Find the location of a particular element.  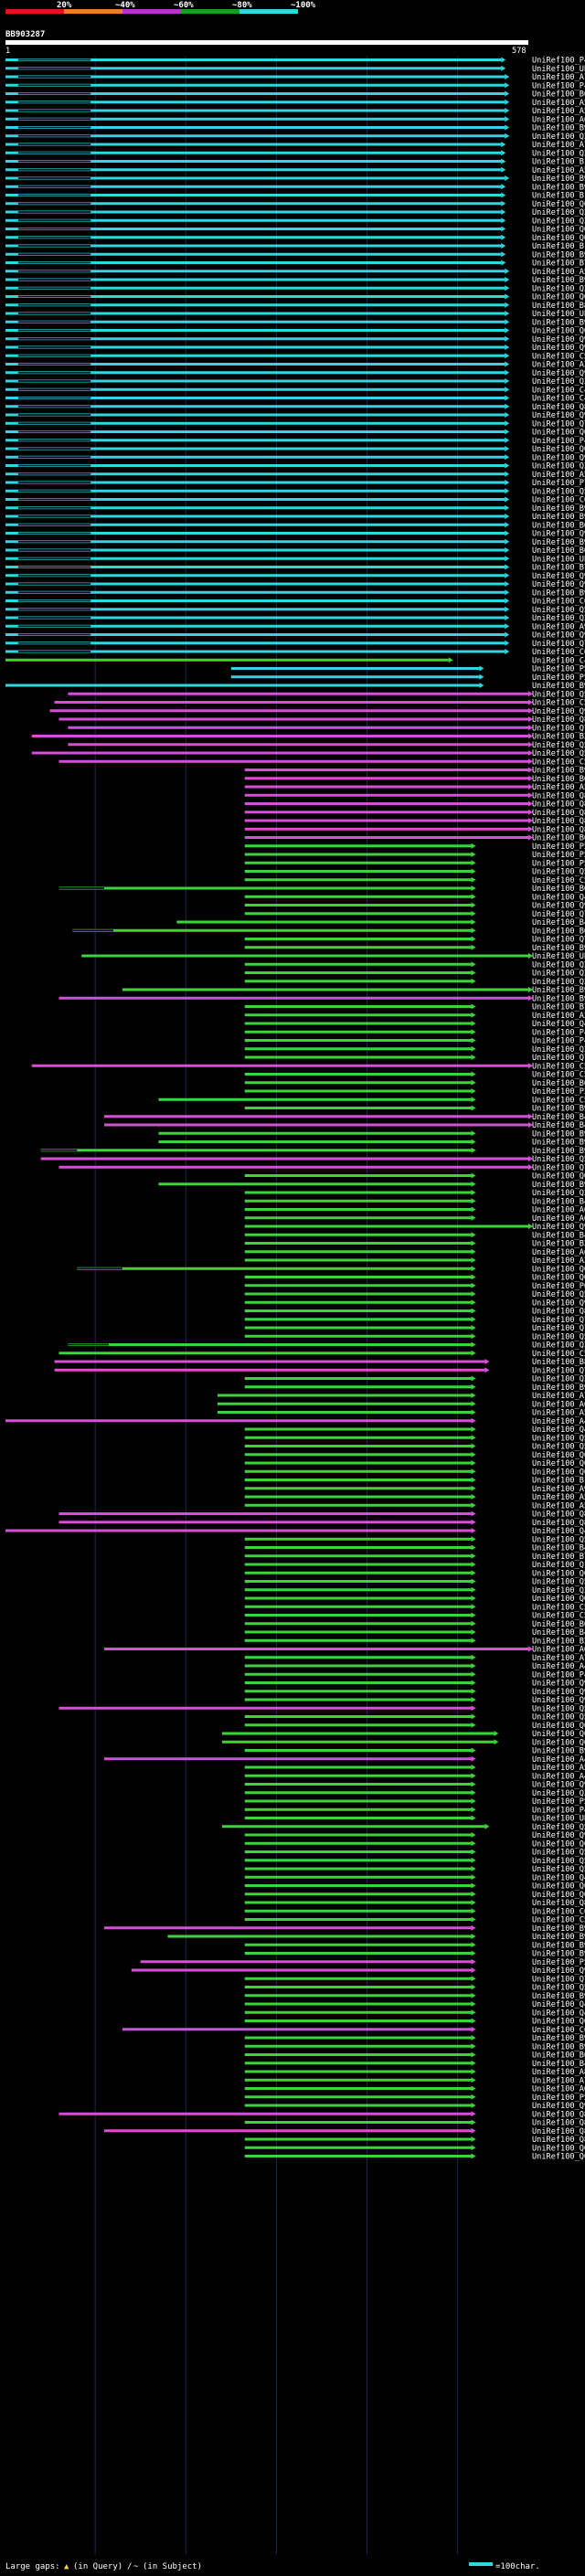

hit-label: UniRef100_B4F8C3 is located at coordinates (559, 1633).